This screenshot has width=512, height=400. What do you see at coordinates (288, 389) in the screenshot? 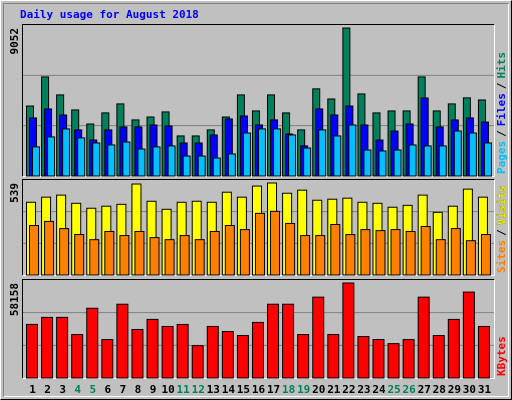
I see `x-tick-label: 18` at bounding box center [288, 389].